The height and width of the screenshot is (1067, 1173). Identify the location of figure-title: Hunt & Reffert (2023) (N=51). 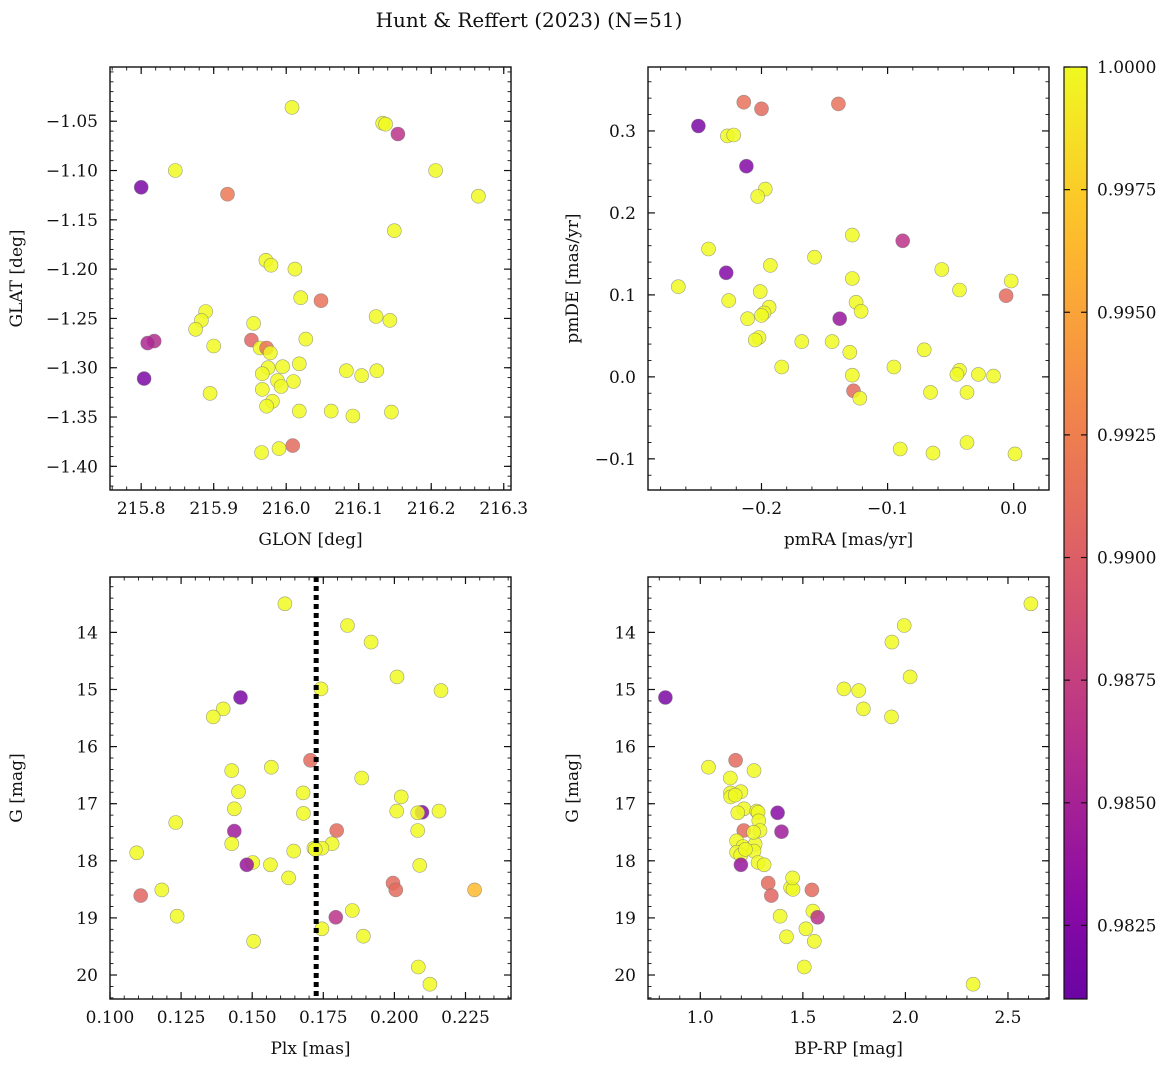
(529, 20).